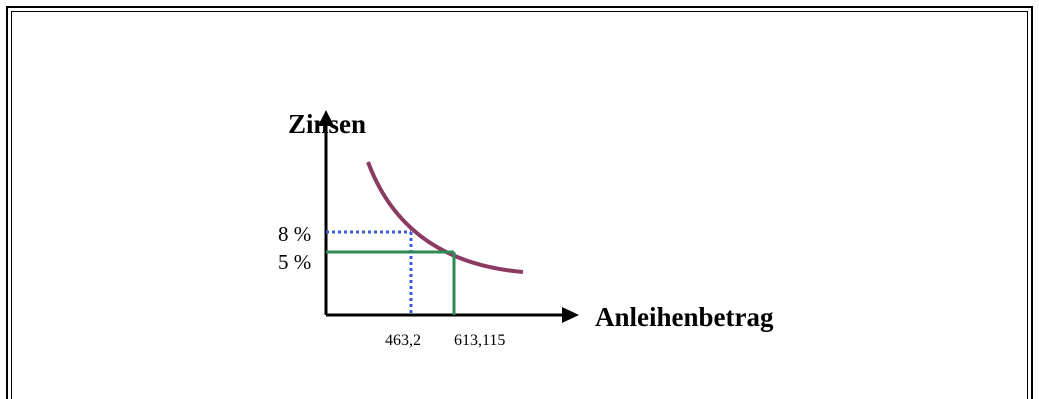  Describe the element at coordinates (479, 340) in the screenshot. I see `x-tick-label-613: 613,115` at that location.